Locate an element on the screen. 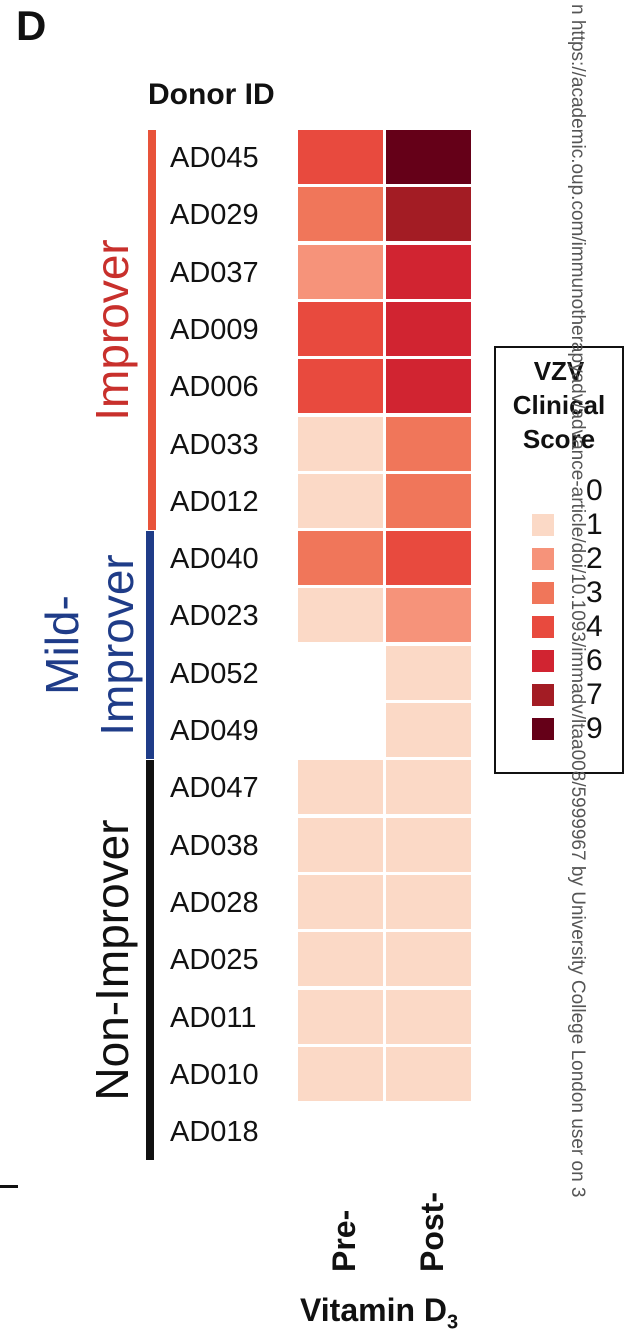 This screenshot has width=628, height=1336. legend-label: 7 is located at coordinates (594, 694).